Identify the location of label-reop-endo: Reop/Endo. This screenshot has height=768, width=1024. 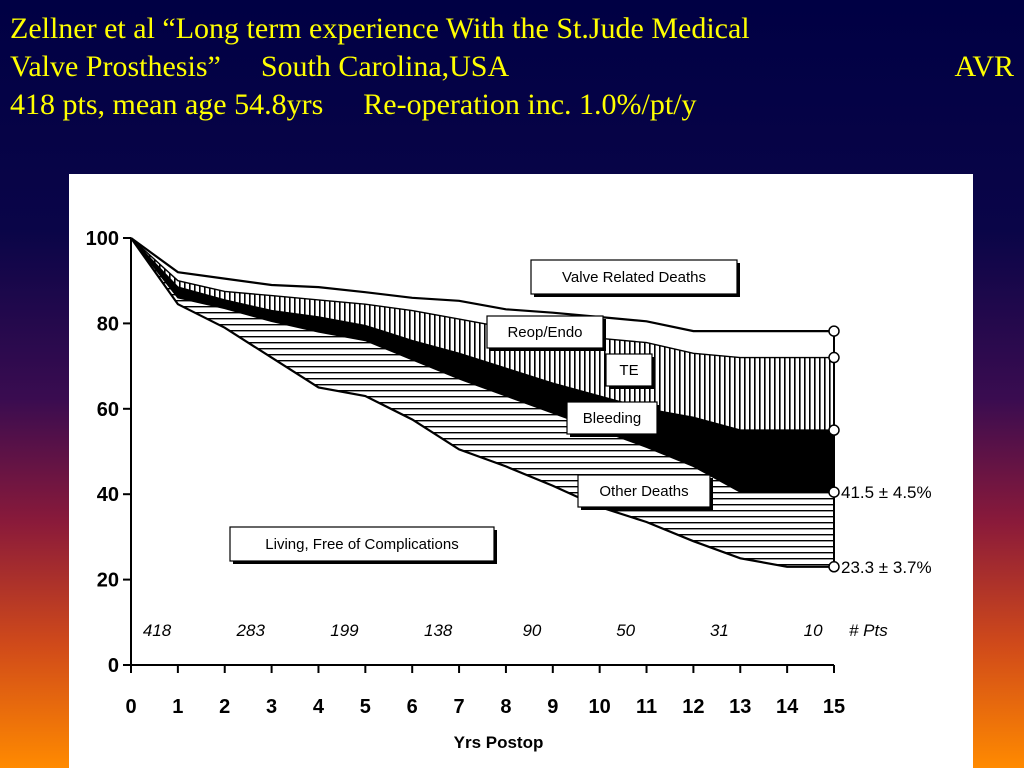
(546, 333).